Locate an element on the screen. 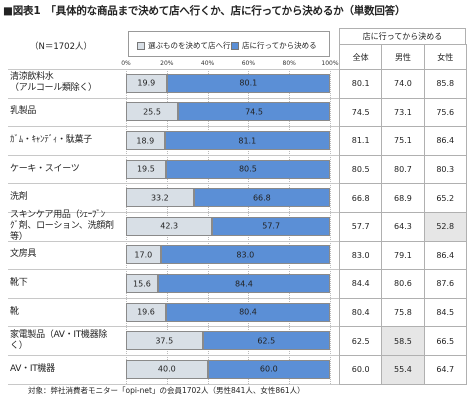 The height and width of the screenshot is (403, 474). table-cell: 80.5 is located at coordinates (361, 169).